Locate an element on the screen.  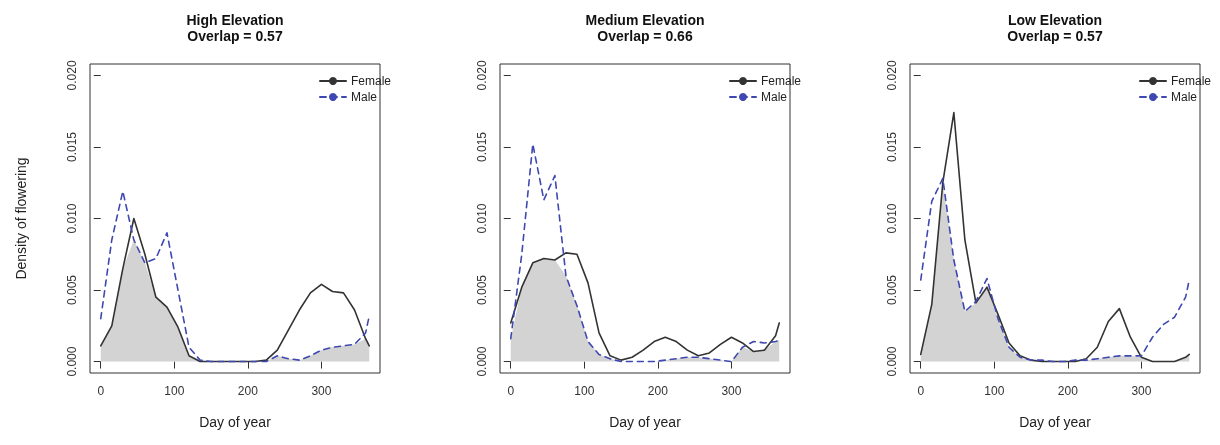
y-axis-title: Density of flowering is located at coordinates (21, 218).